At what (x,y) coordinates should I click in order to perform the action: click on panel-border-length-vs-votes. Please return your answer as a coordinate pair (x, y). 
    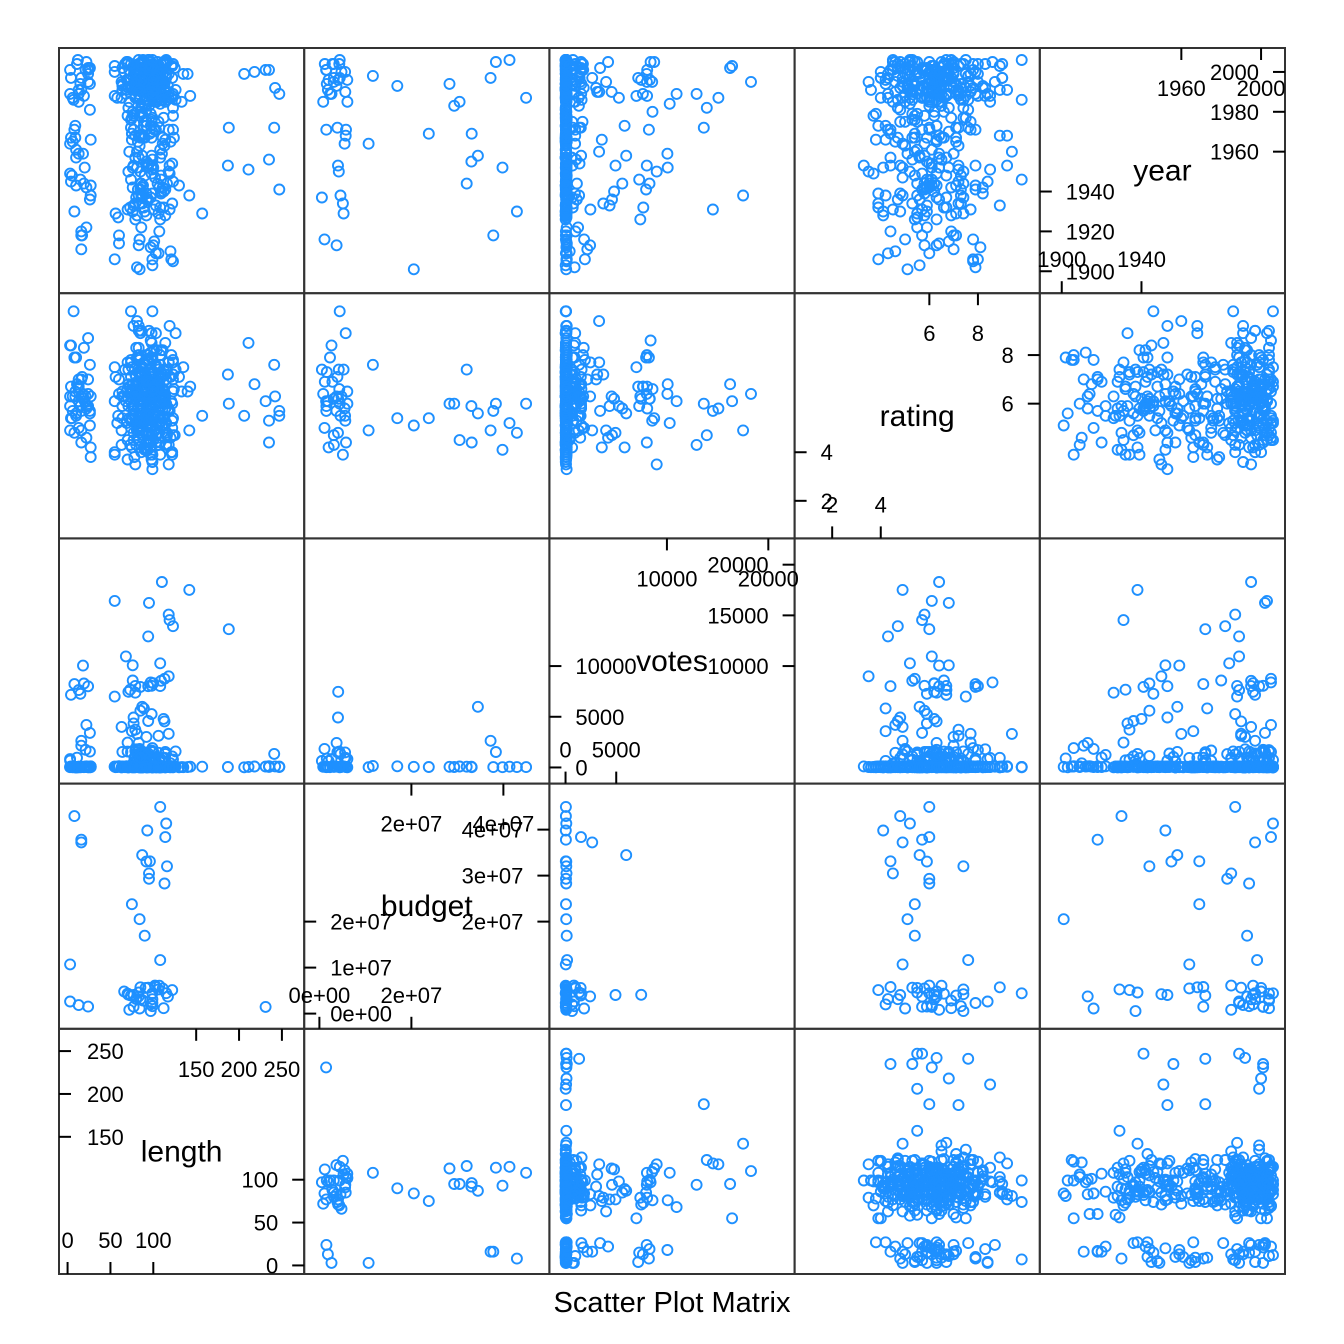
    Looking at the image, I should click on (672, 1151).